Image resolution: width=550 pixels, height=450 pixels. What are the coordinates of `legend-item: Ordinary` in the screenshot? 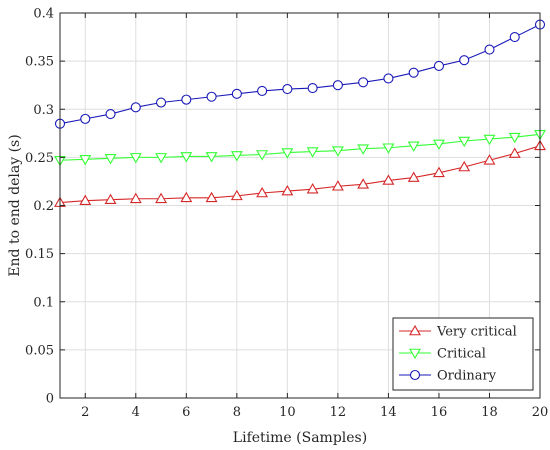 It's located at (448, 376).